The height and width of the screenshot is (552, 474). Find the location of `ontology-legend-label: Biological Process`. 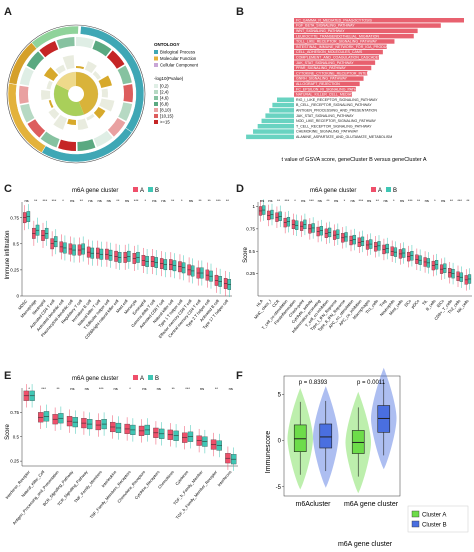

ontology-legend-label: Biological Process is located at coordinates (177, 52).